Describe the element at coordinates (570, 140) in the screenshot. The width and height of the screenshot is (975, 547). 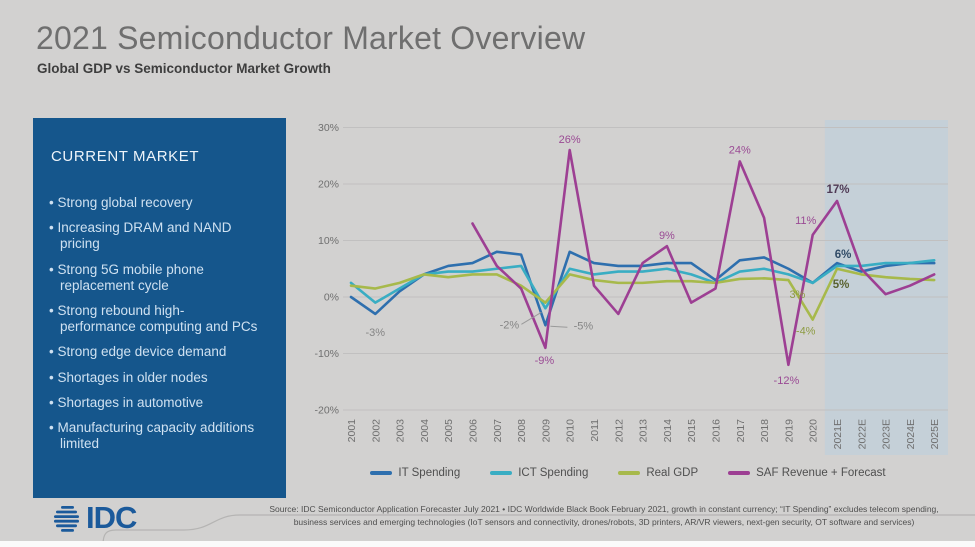
I see `data-label: 26%` at that location.